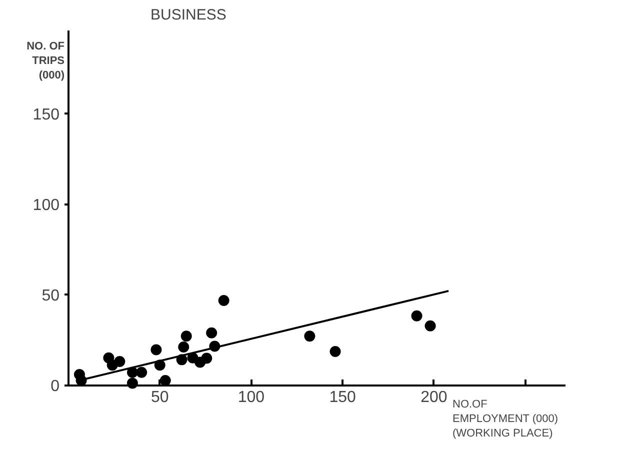  Describe the element at coordinates (45, 61) in the screenshot. I see `y-axis-title: NO. OF TRIPS (000)` at that location.